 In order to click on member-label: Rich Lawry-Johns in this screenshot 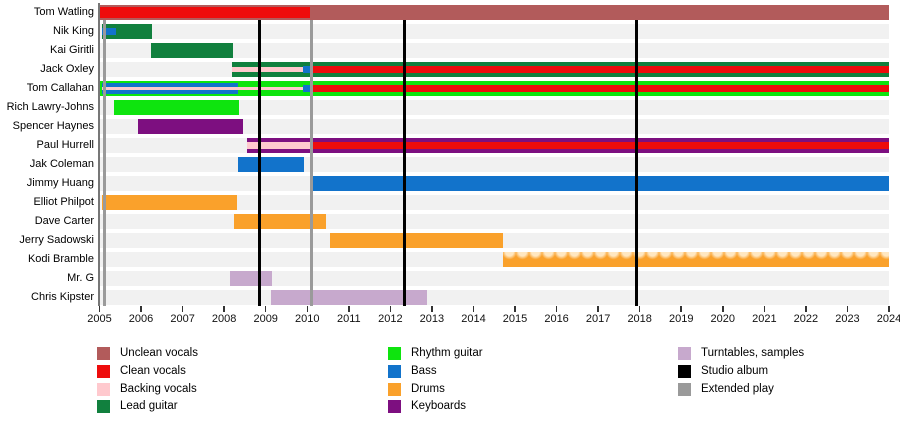, I will do `click(50, 106)`.